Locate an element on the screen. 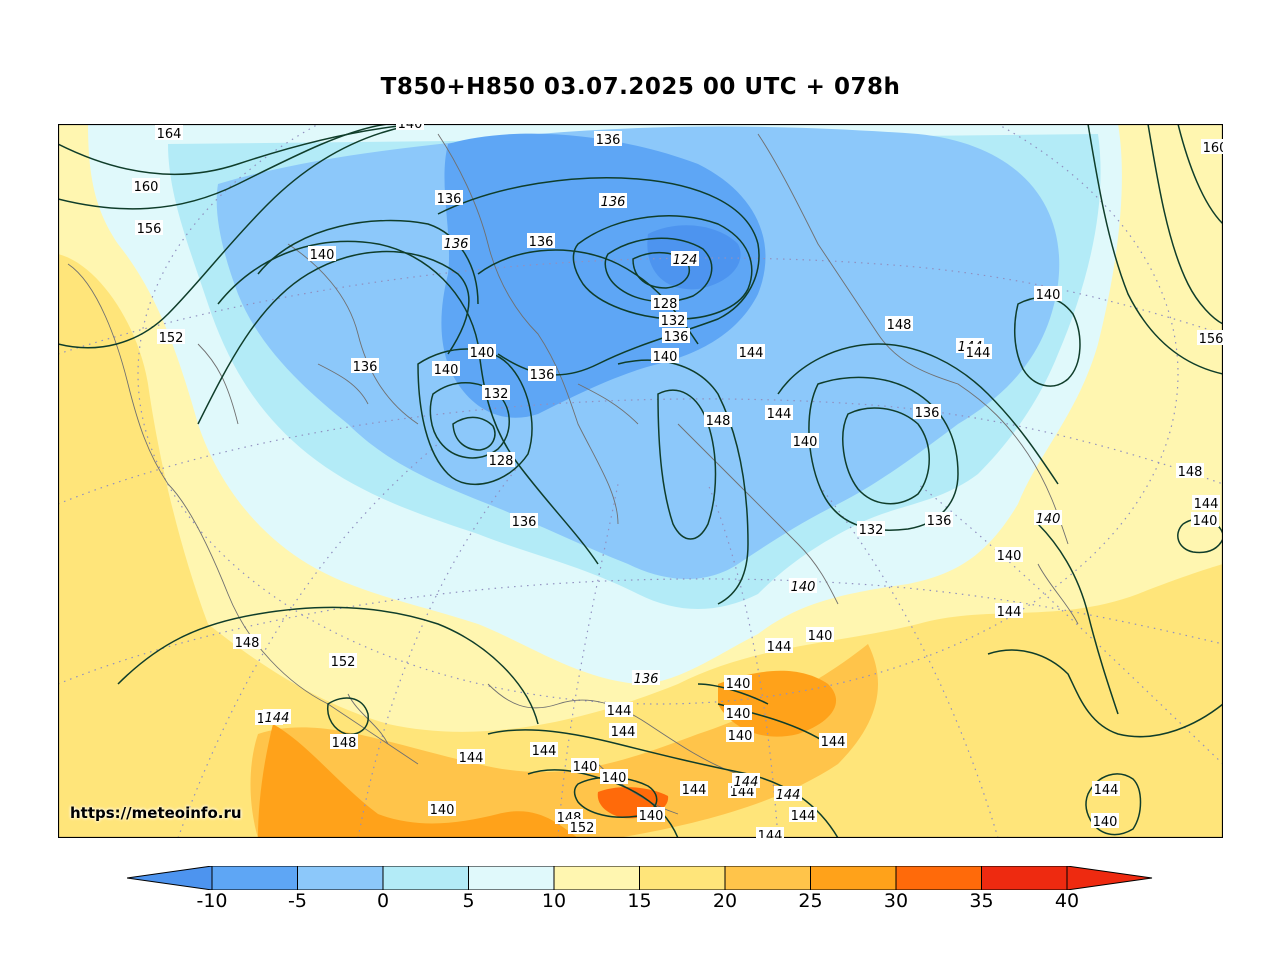 The width and height of the screenshot is (1281, 963). contour-label: 156 is located at coordinates (1210, 338).